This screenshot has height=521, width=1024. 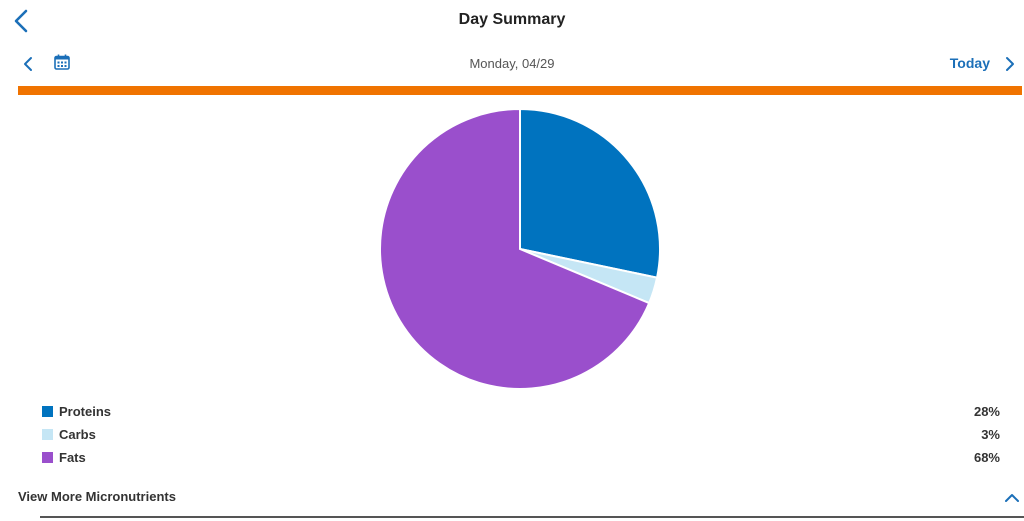 I want to click on legend-row-proteins: Proteins 28%, so click(x=521, y=413).